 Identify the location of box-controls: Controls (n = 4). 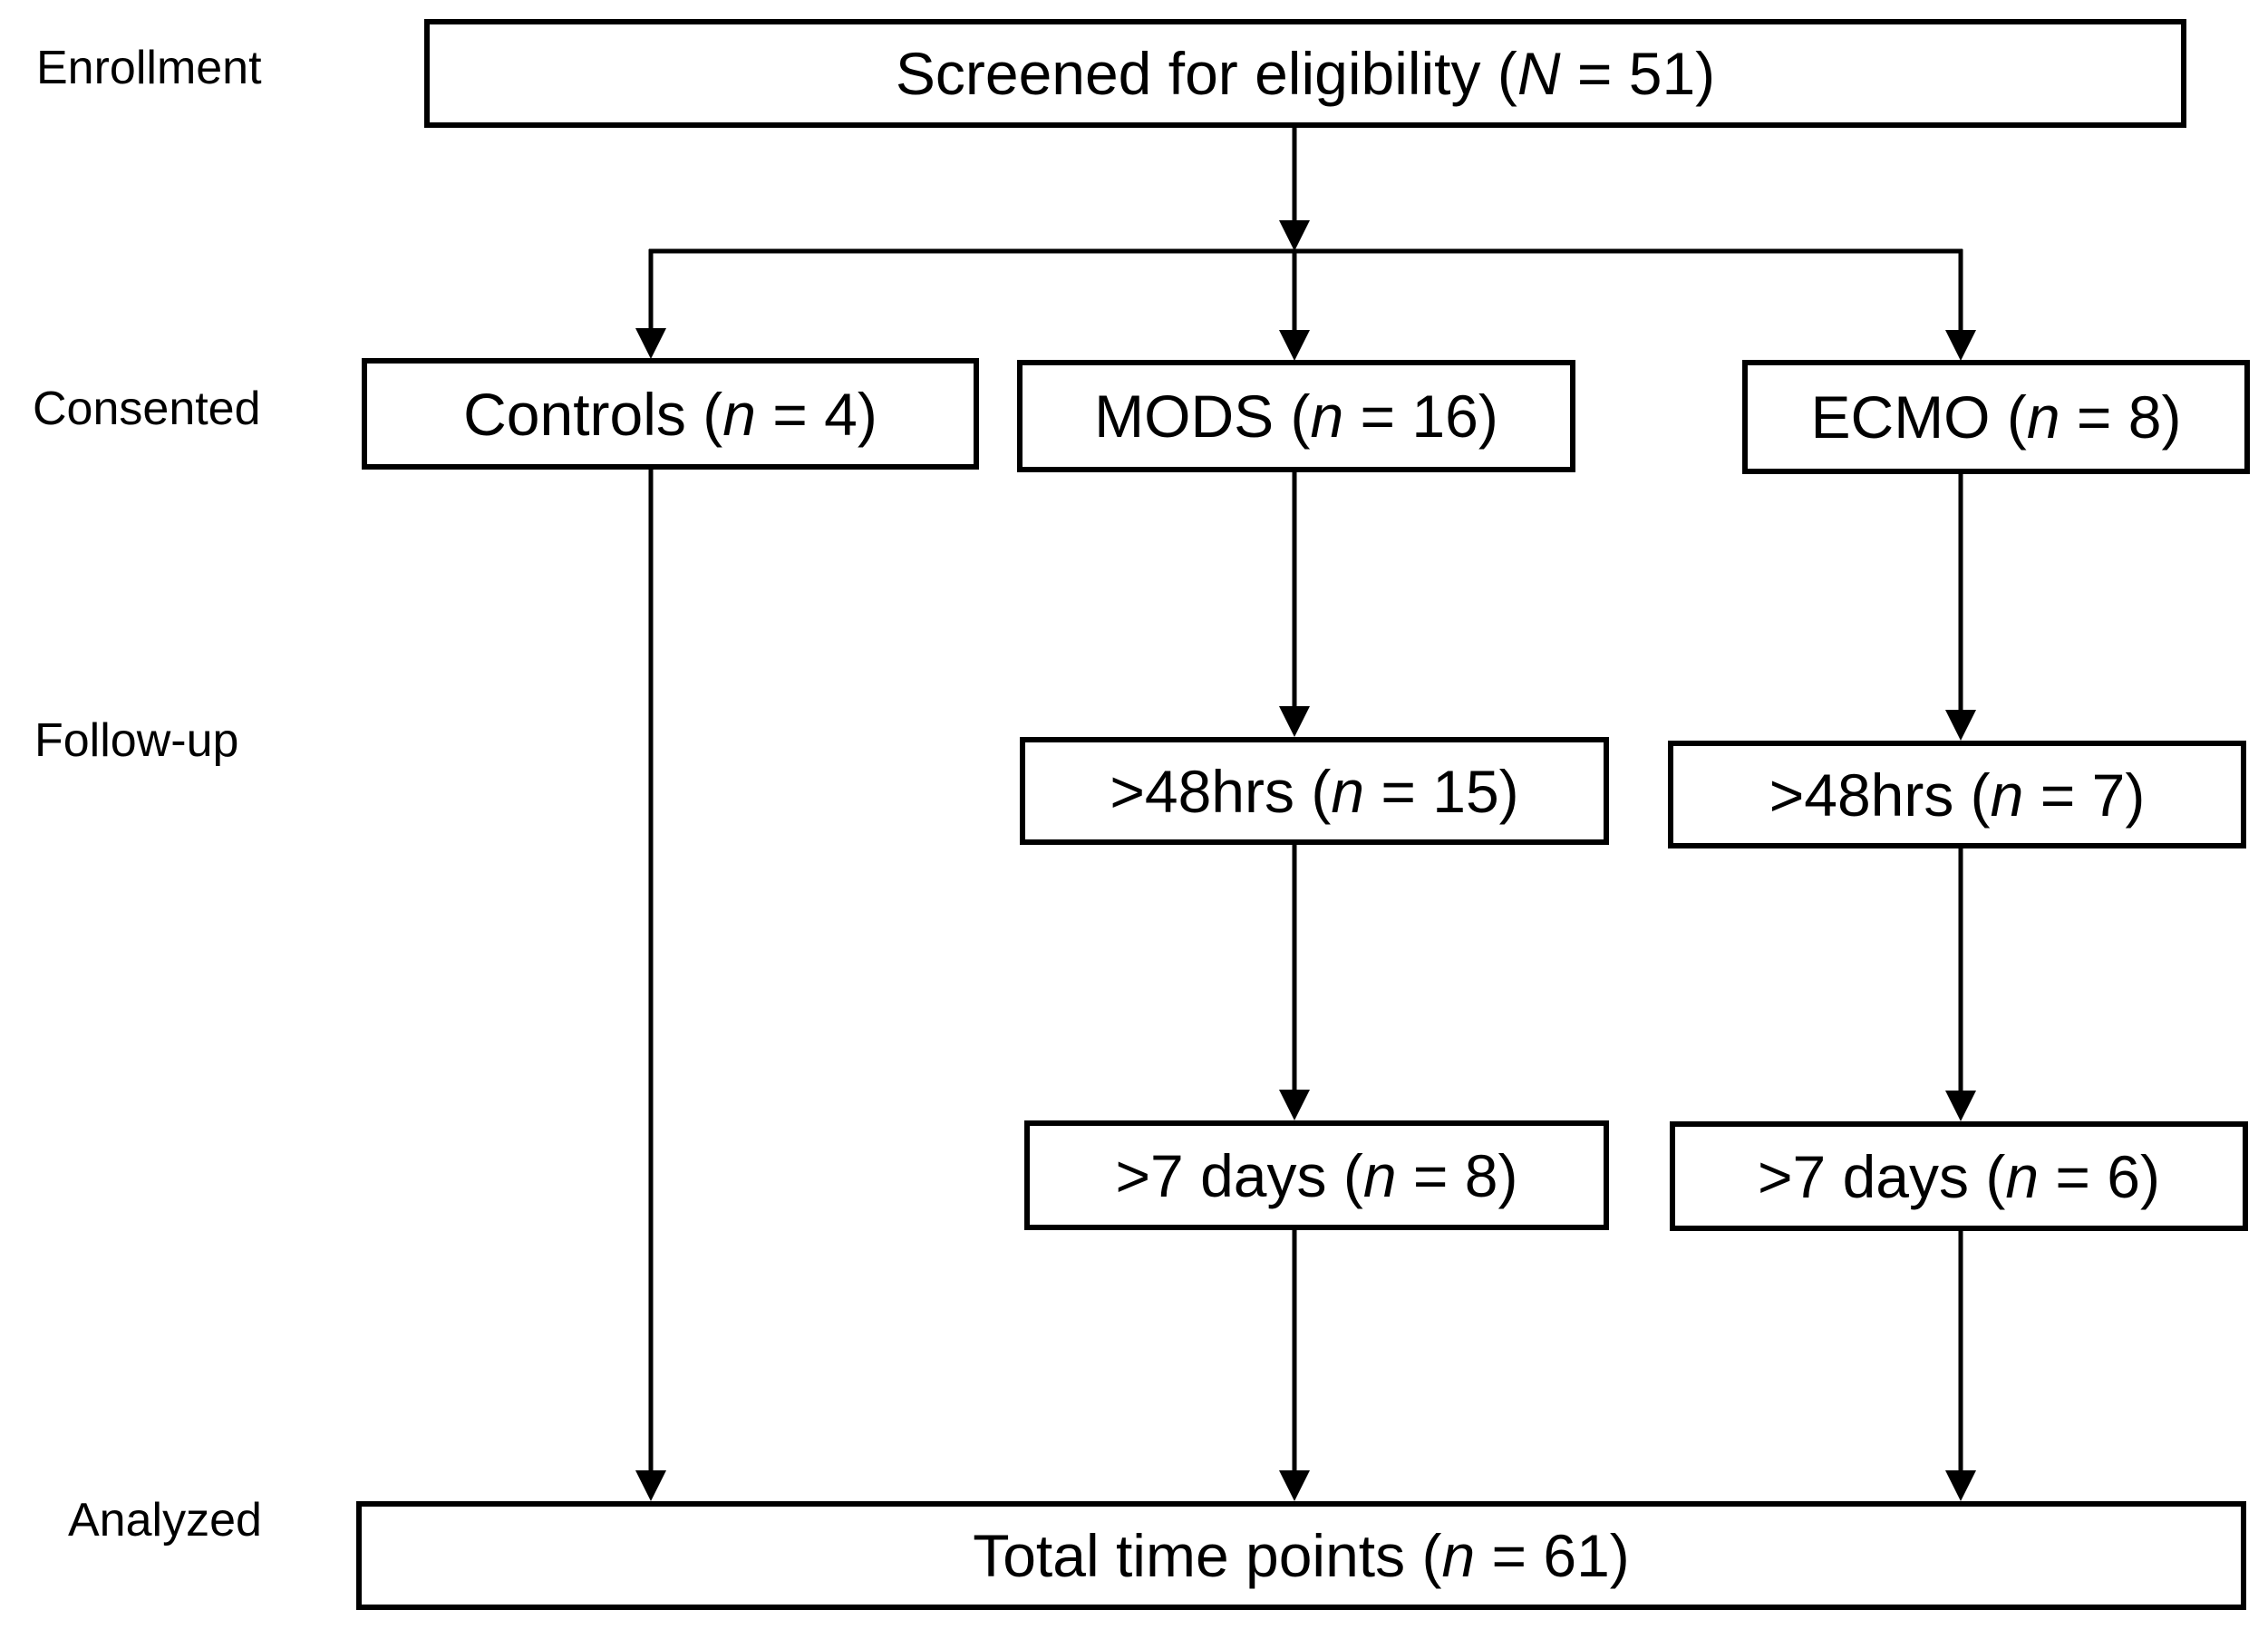
(670, 414).